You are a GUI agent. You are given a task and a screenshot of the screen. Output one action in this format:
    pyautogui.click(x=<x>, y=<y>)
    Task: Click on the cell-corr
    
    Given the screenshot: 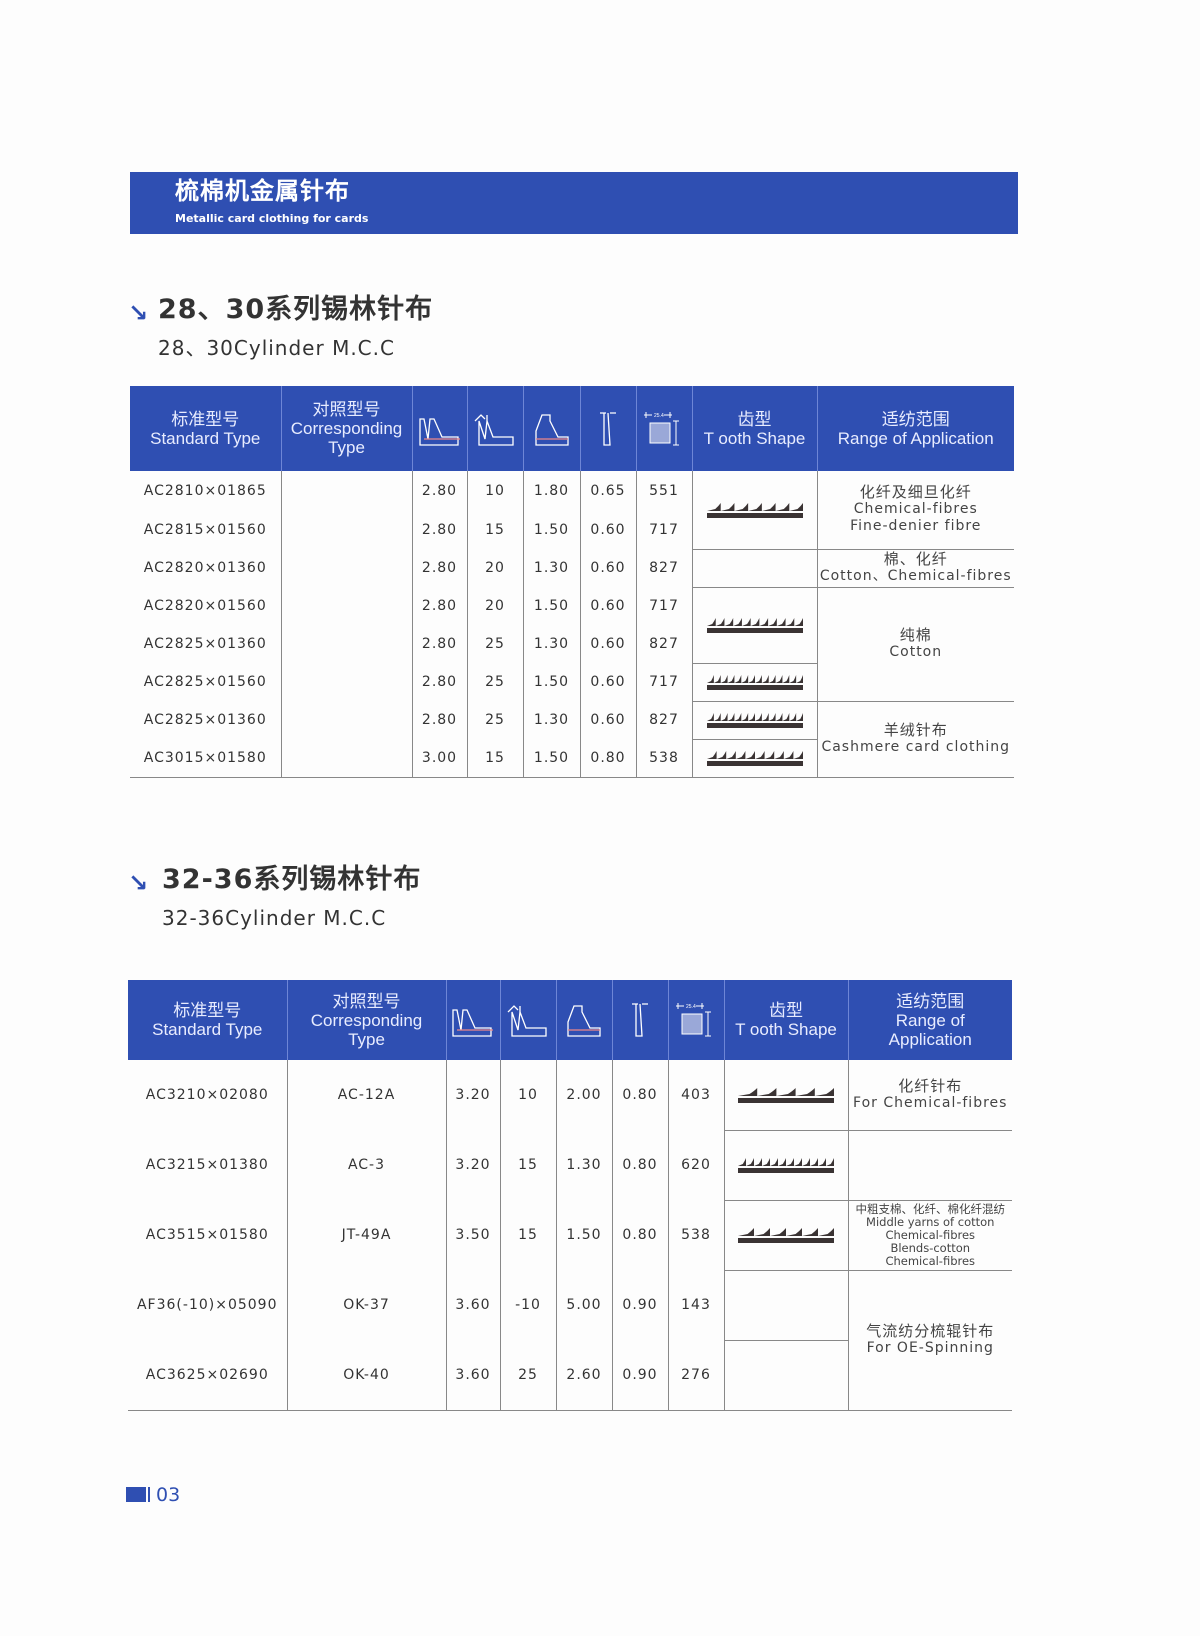 What is the action you would take?
    pyautogui.click(x=346, y=568)
    